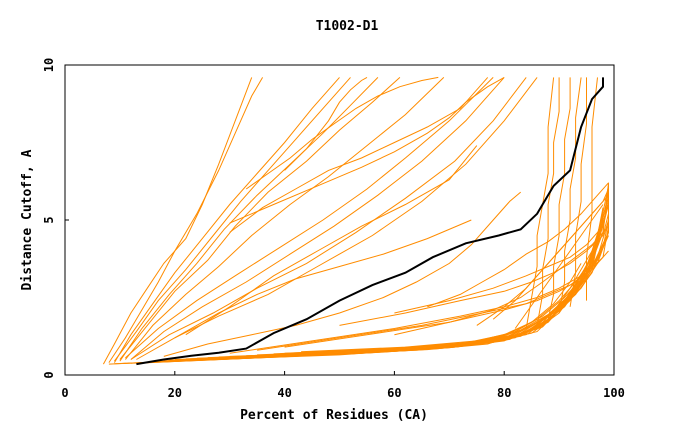 Image resolution: width=680 pixels, height=440 pixels. What do you see at coordinates (49, 374) in the screenshot?
I see `y-tick-label: 0` at bounding box center [49, 374].